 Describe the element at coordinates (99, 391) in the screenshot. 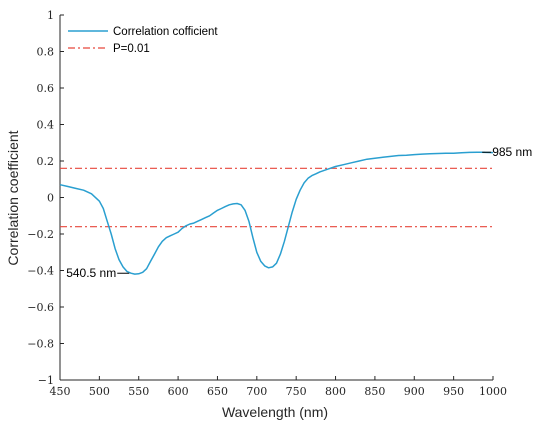

I see `x-tick-label: 500` at that location.